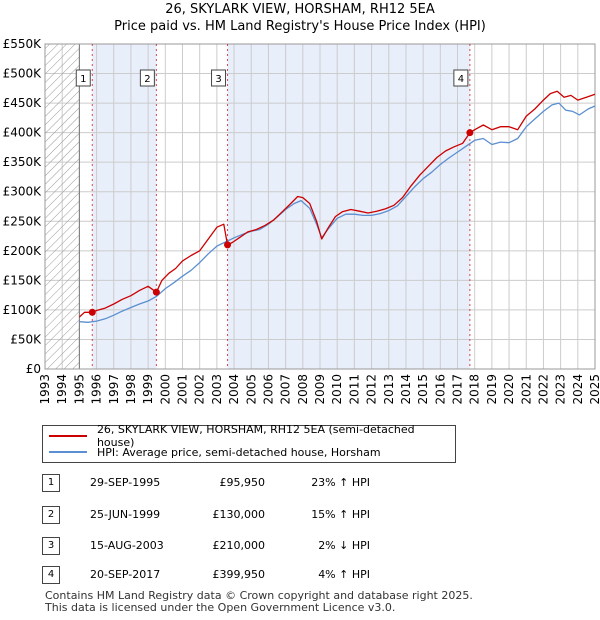 The image size is (600, 620). What do you see at coordinates (165, 389) in the screenshot?
I see `x-tick-label: 2000` at bounding box center [165, 389].